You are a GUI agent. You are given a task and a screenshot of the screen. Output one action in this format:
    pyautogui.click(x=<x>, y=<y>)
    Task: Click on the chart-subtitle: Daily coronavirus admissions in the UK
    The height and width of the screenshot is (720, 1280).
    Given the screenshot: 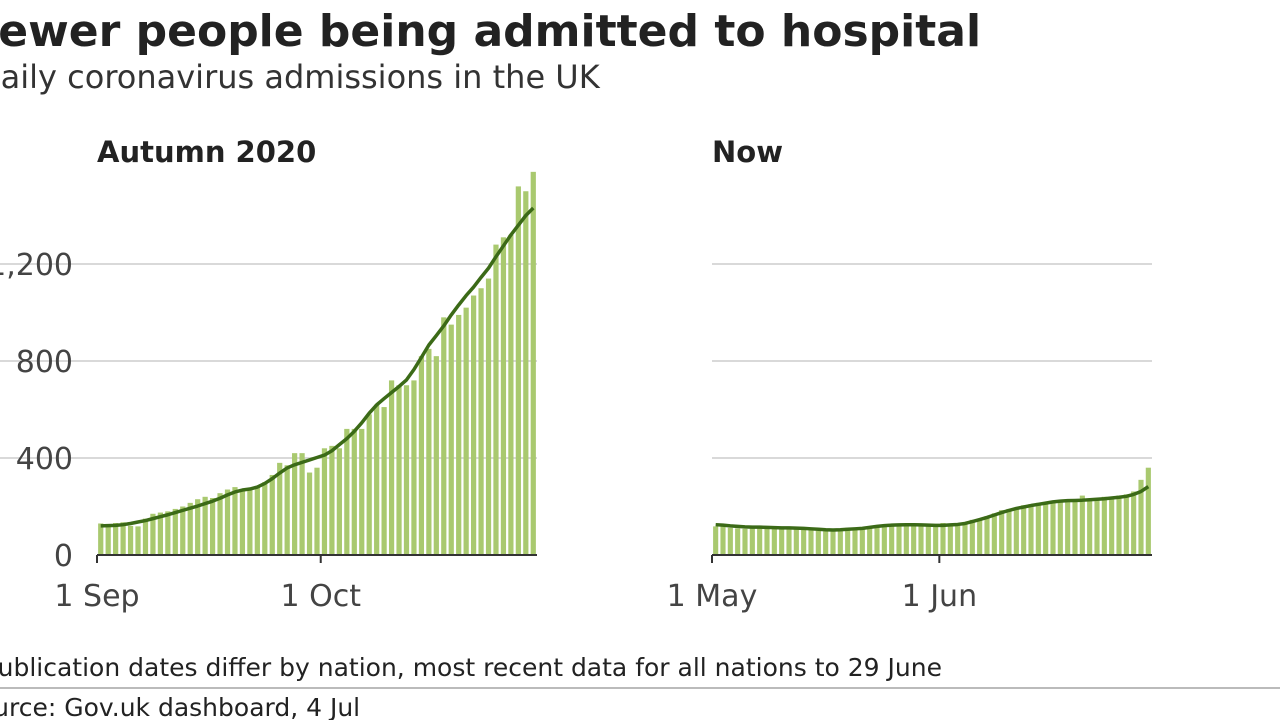 What is the action you would take?
    pyautogui.click(x=300, y=77)
    